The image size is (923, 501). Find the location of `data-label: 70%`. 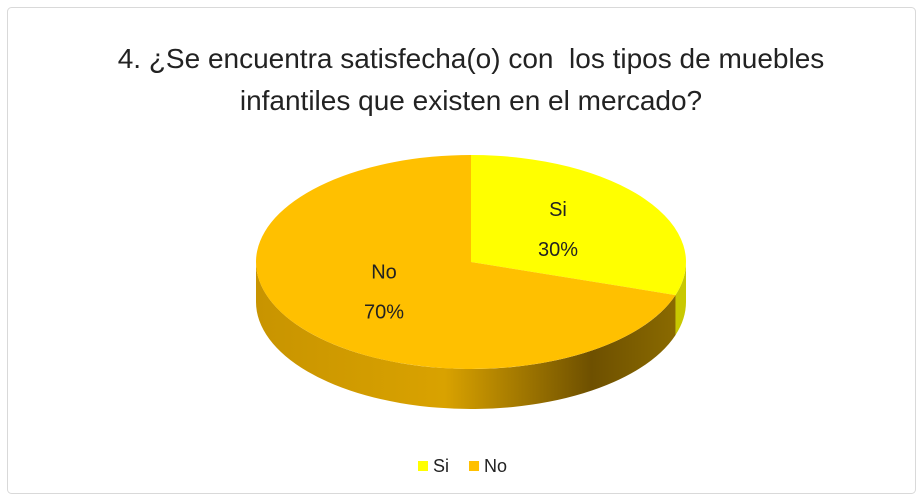

data-label: 70% is located at coordinates (384, 313).